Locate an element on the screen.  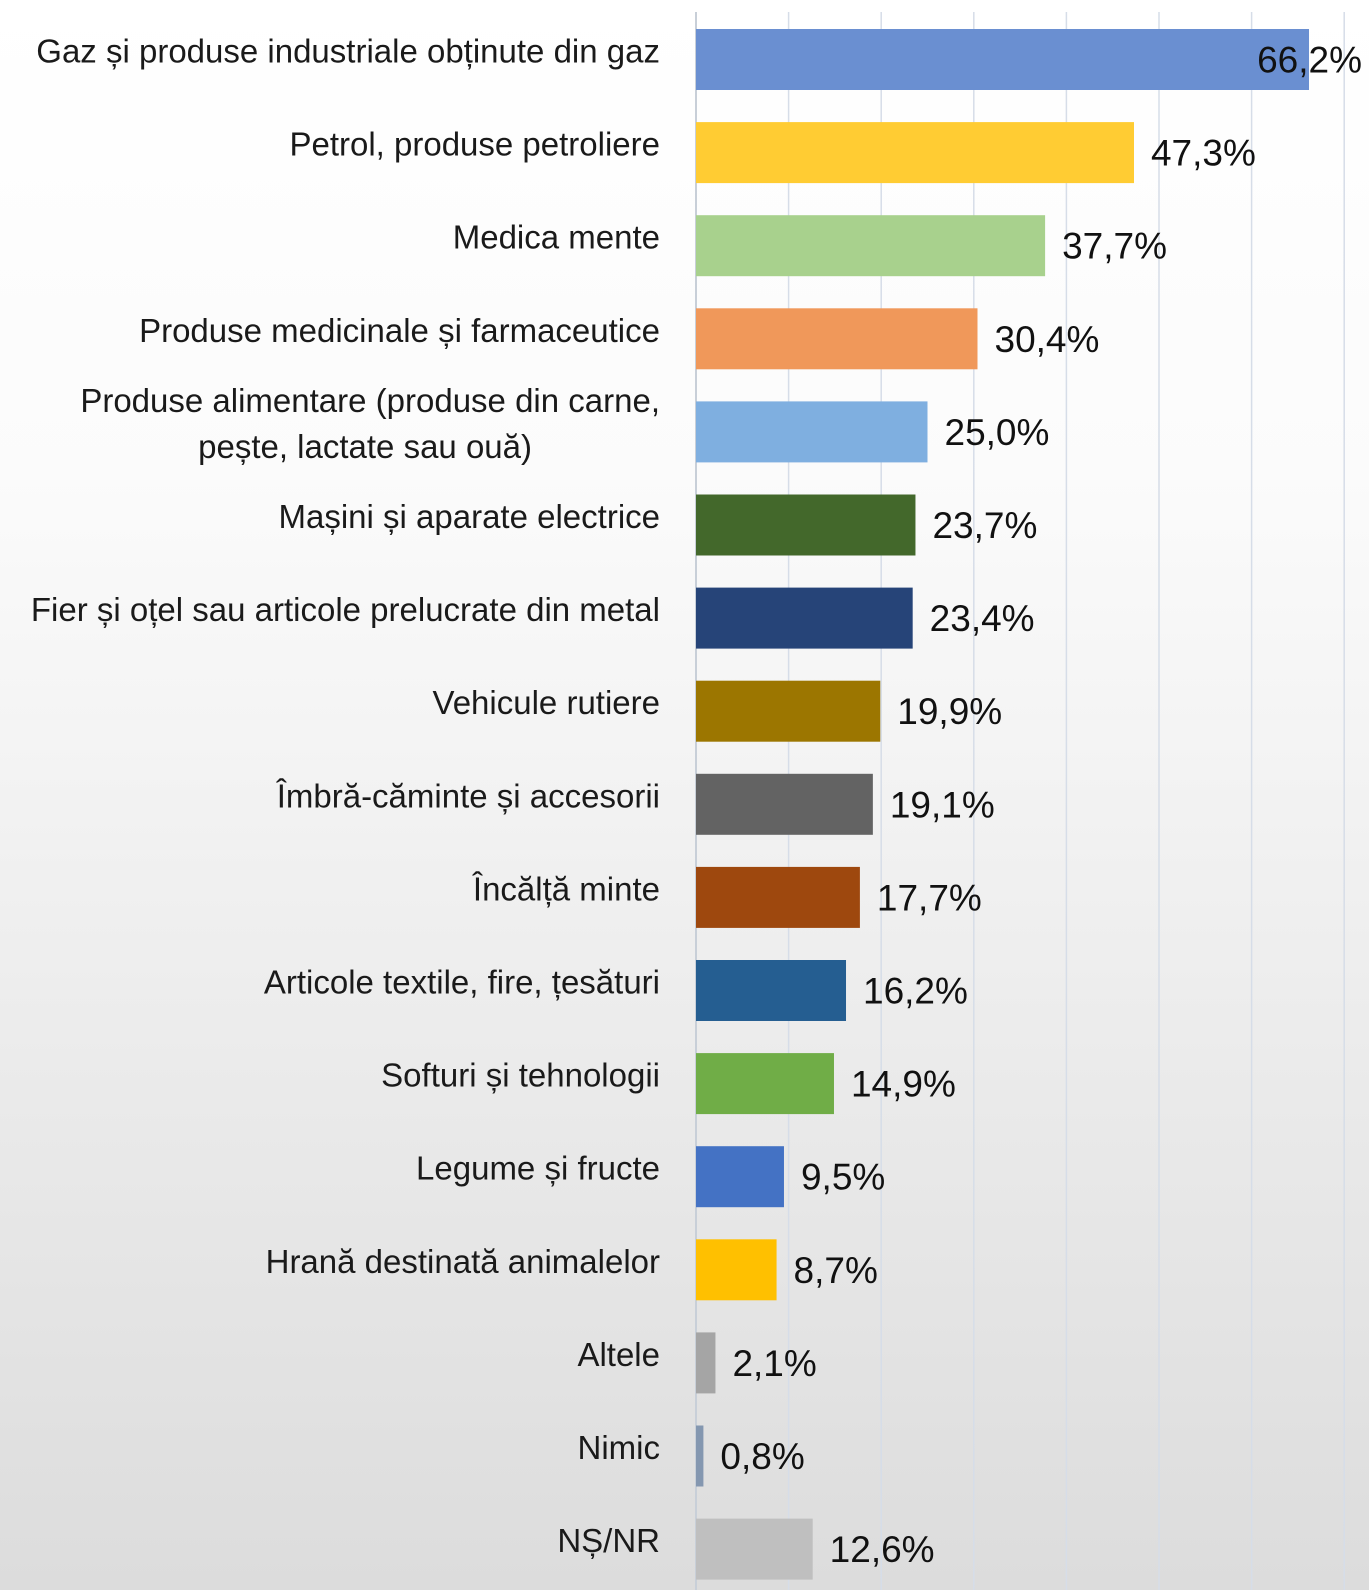
category-label-14: Altele is located at coordinates (618, 1354).